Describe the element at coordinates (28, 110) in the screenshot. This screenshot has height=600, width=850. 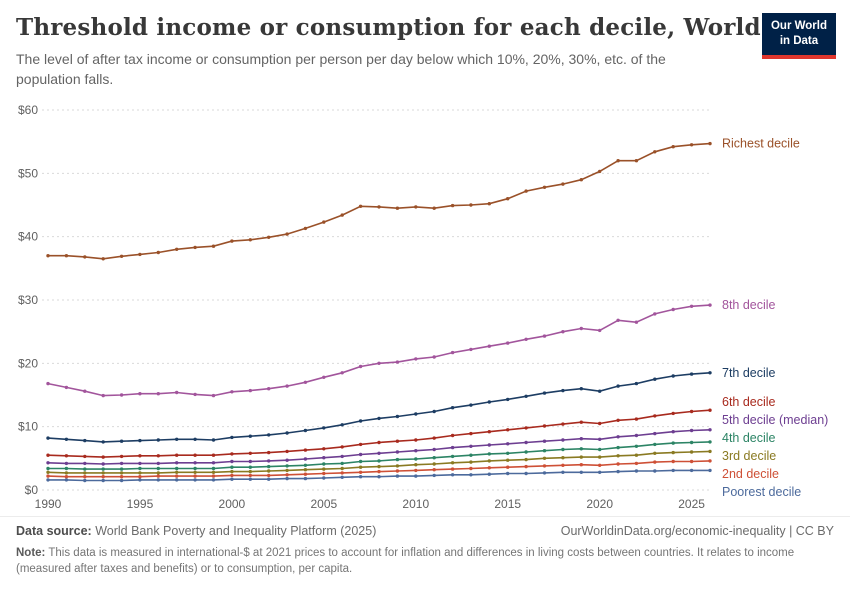
I see `y-axis-tick-label: $60` at that location.